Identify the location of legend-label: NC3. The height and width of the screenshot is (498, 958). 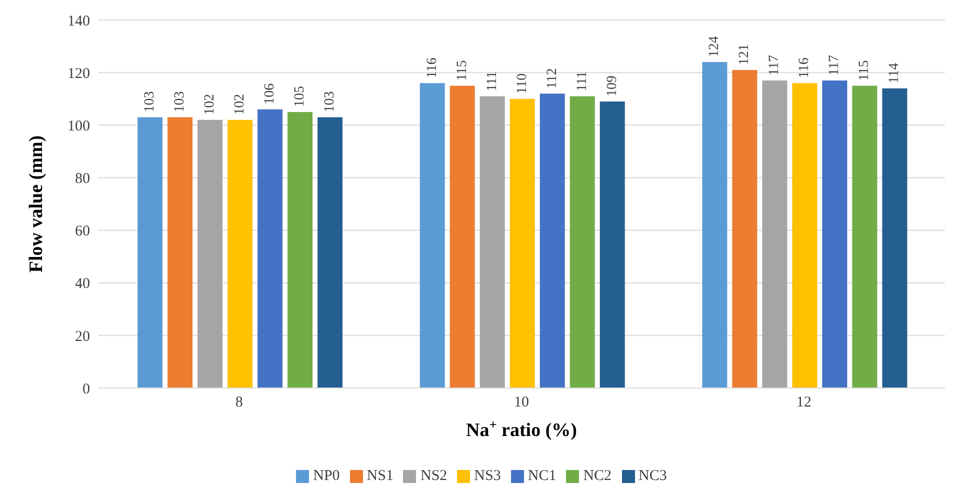
(652, 476).